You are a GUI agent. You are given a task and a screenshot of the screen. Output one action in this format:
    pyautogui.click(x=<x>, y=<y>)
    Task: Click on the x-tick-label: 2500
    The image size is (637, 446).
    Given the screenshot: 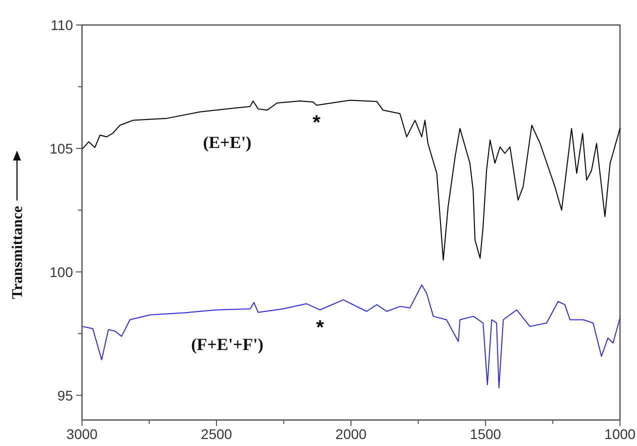 What is the action you would take?
    pyautogui.click(x=216, y=434)
    